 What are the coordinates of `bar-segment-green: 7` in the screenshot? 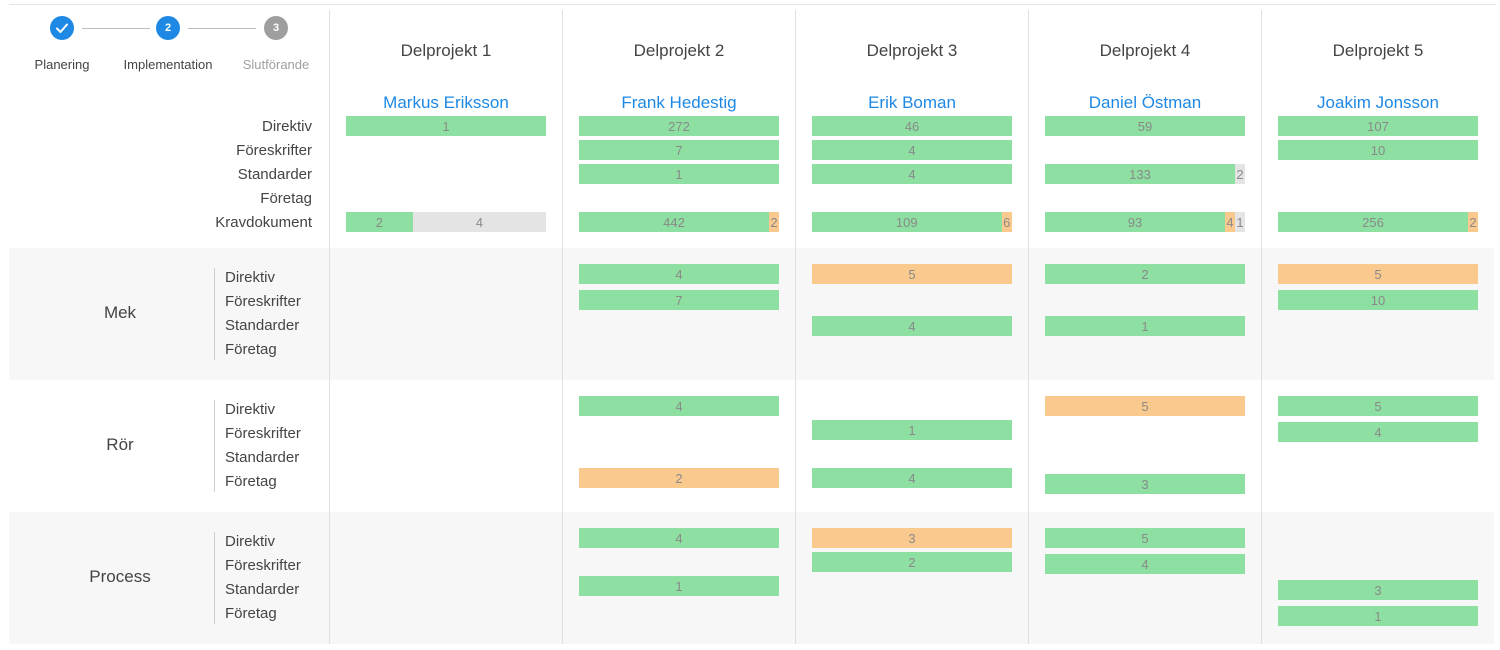 It's located at (679, 150).